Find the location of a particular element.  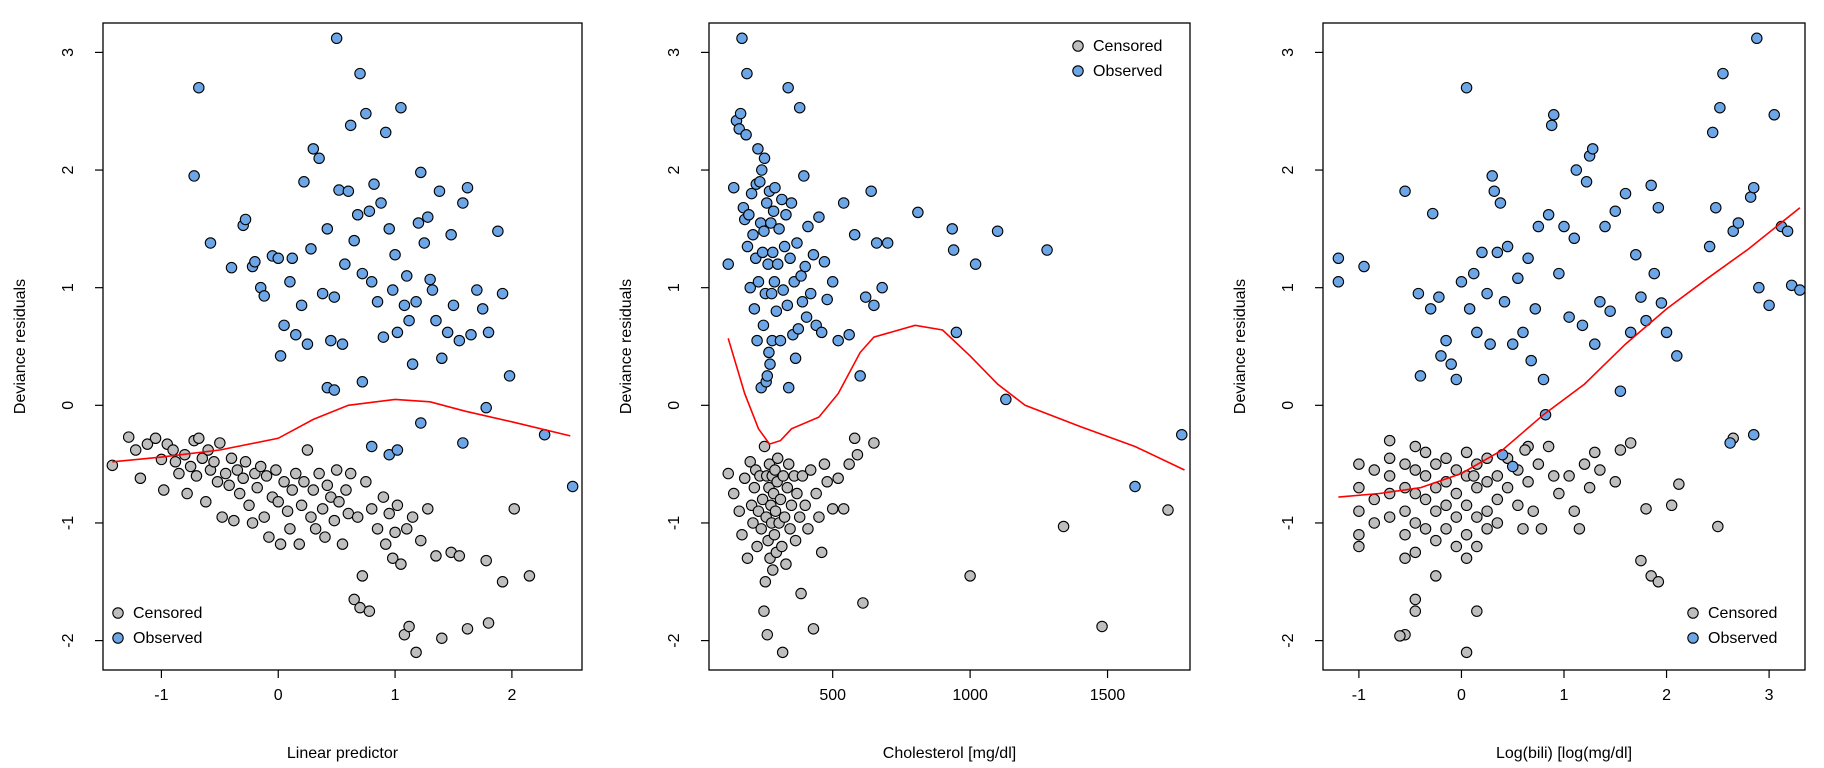

y-tick-label: 1 is located at coordinates (1288, 287).